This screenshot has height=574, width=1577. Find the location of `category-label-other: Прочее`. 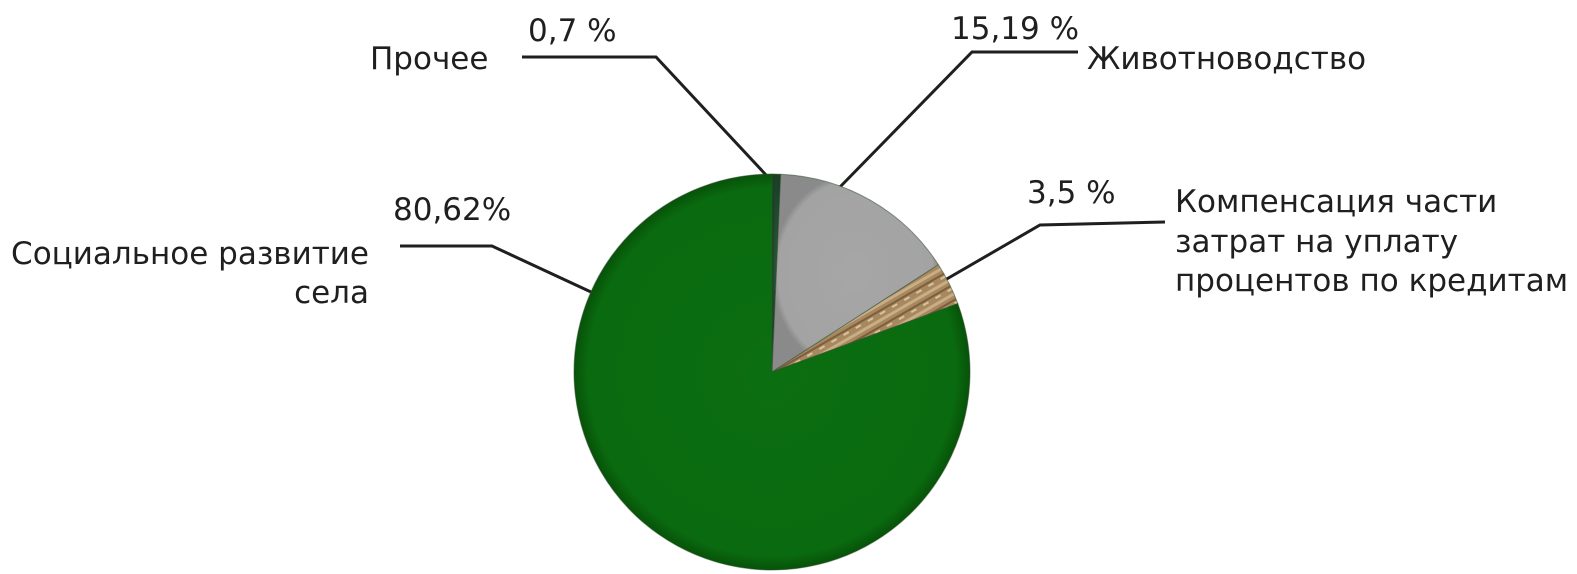

category-label-other: Прочее is located at coordinates (429, 59).